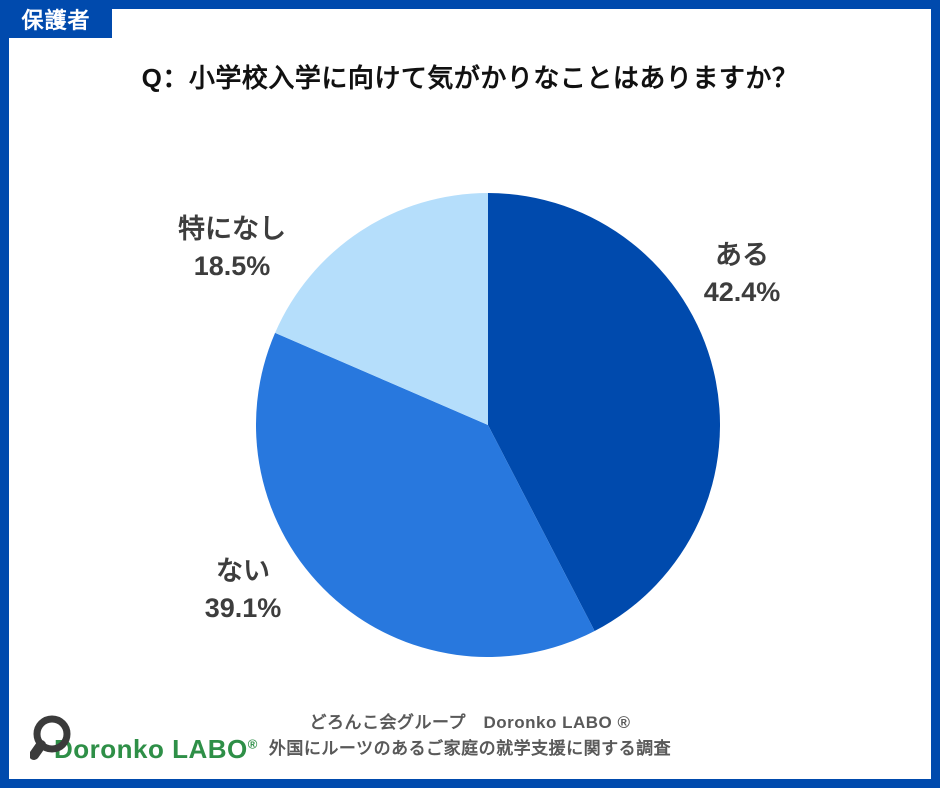 This screenshot has width=940, height=788. What do you see at coordinates (252, 744) in the screenshot?
I see `logo-registered-mark: ®` at bounding box center [252, 744].